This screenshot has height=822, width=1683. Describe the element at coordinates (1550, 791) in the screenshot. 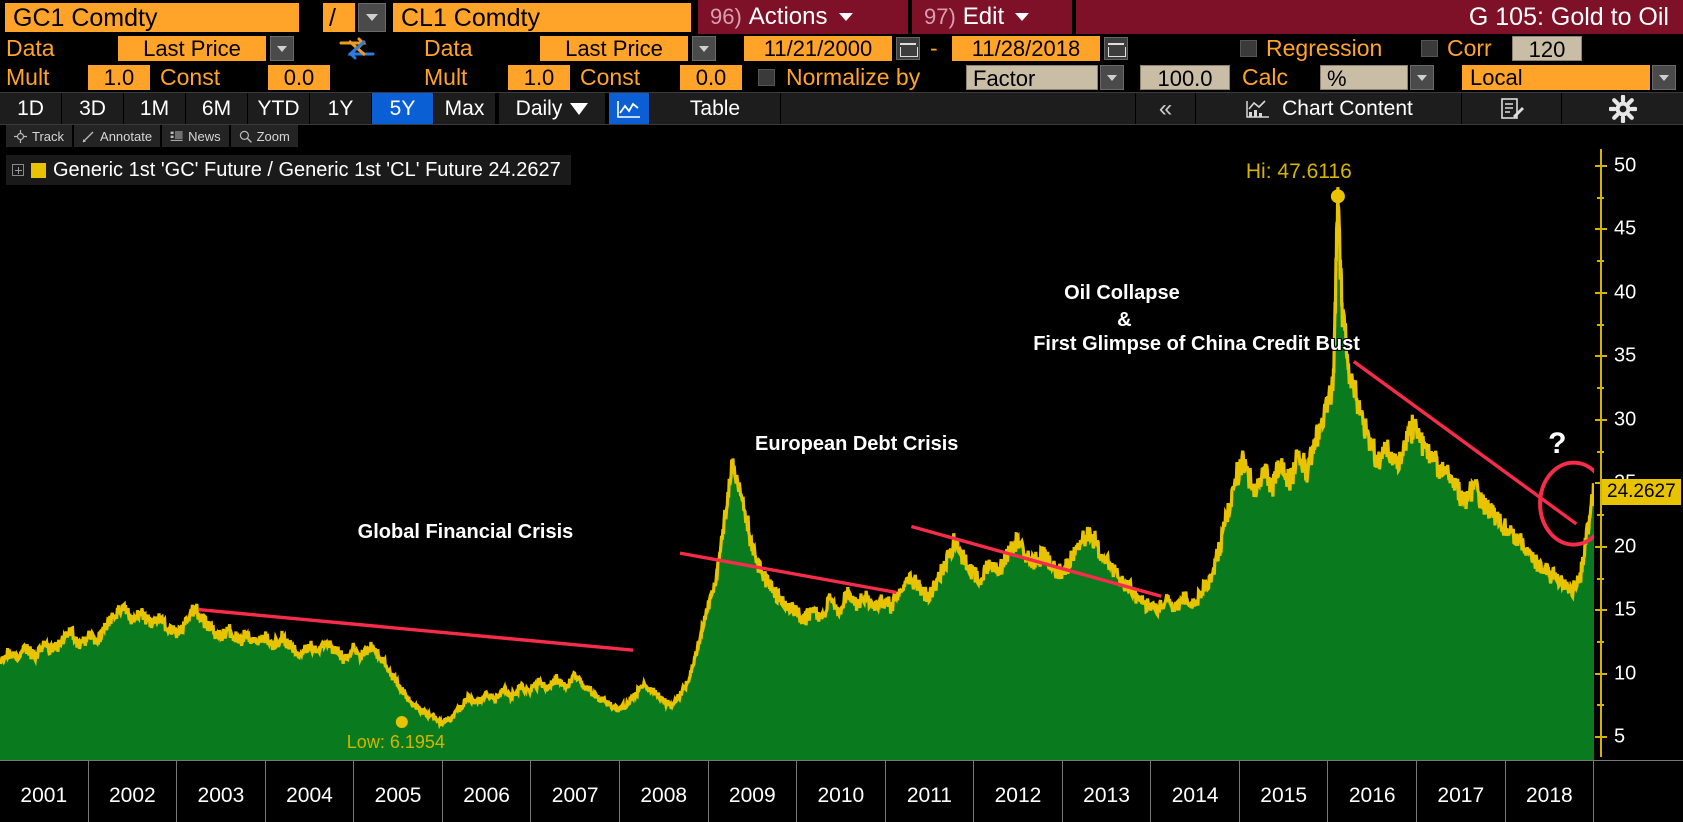

I see `x-tick-label: 2018` at that location.